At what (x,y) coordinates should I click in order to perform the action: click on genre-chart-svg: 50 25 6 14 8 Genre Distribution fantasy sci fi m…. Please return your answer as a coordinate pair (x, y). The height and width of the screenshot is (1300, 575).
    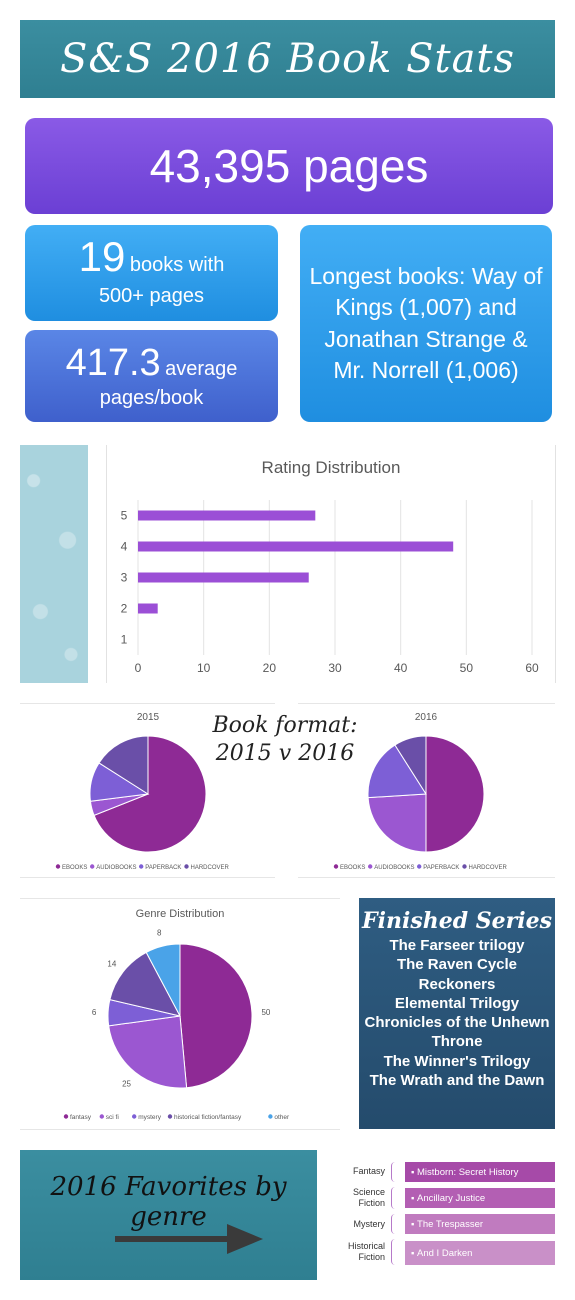
    Looking at the image, I should click on (176, 1014).